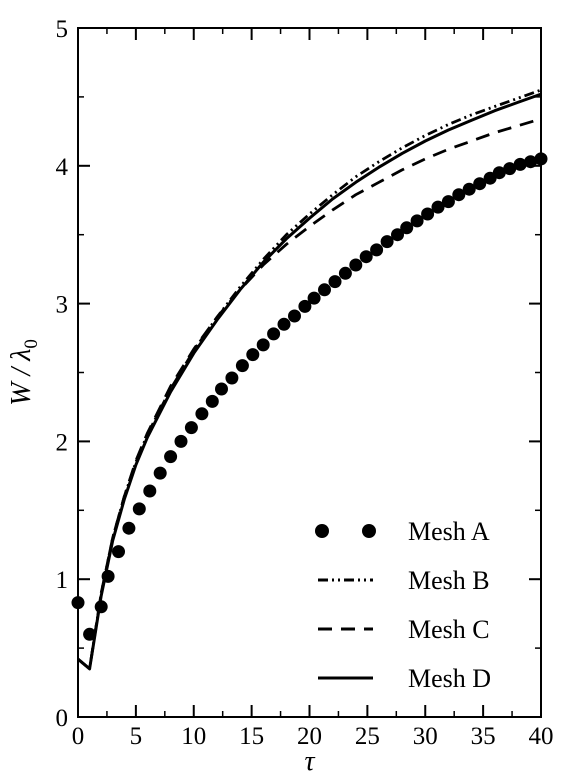  What do you see at coordinates (402, 531) in the screenshot?
I see `legend-item-mesh-a: Mesh A` at bounding box center [402, 531].